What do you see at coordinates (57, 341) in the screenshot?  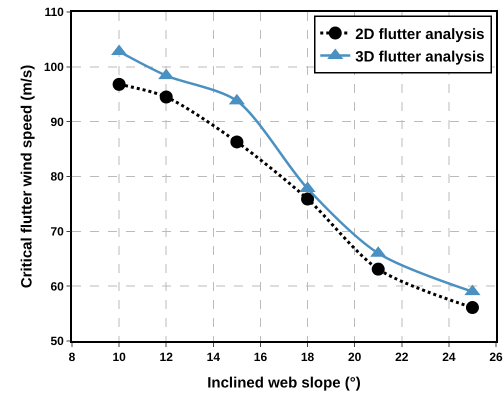 I see `y-tick-label: 50` at bounding box center [57, 341].